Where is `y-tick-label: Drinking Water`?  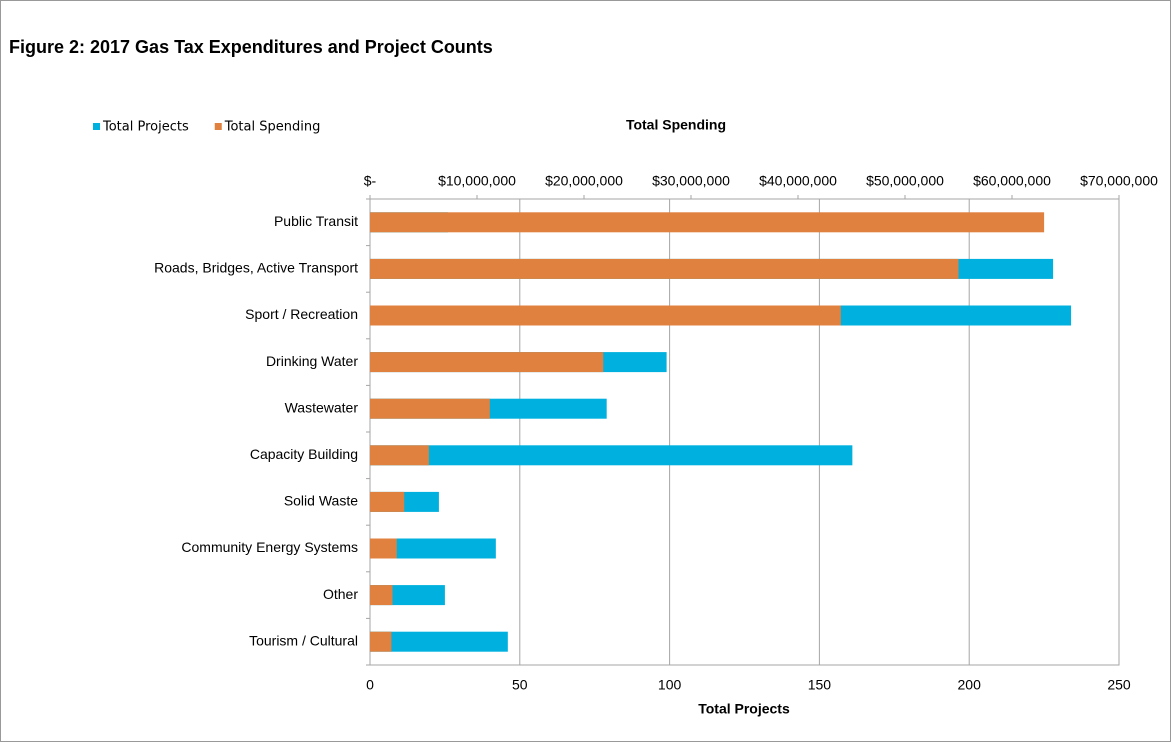
y-tick-label: Drinking Water is located at coordinates (312, 361).